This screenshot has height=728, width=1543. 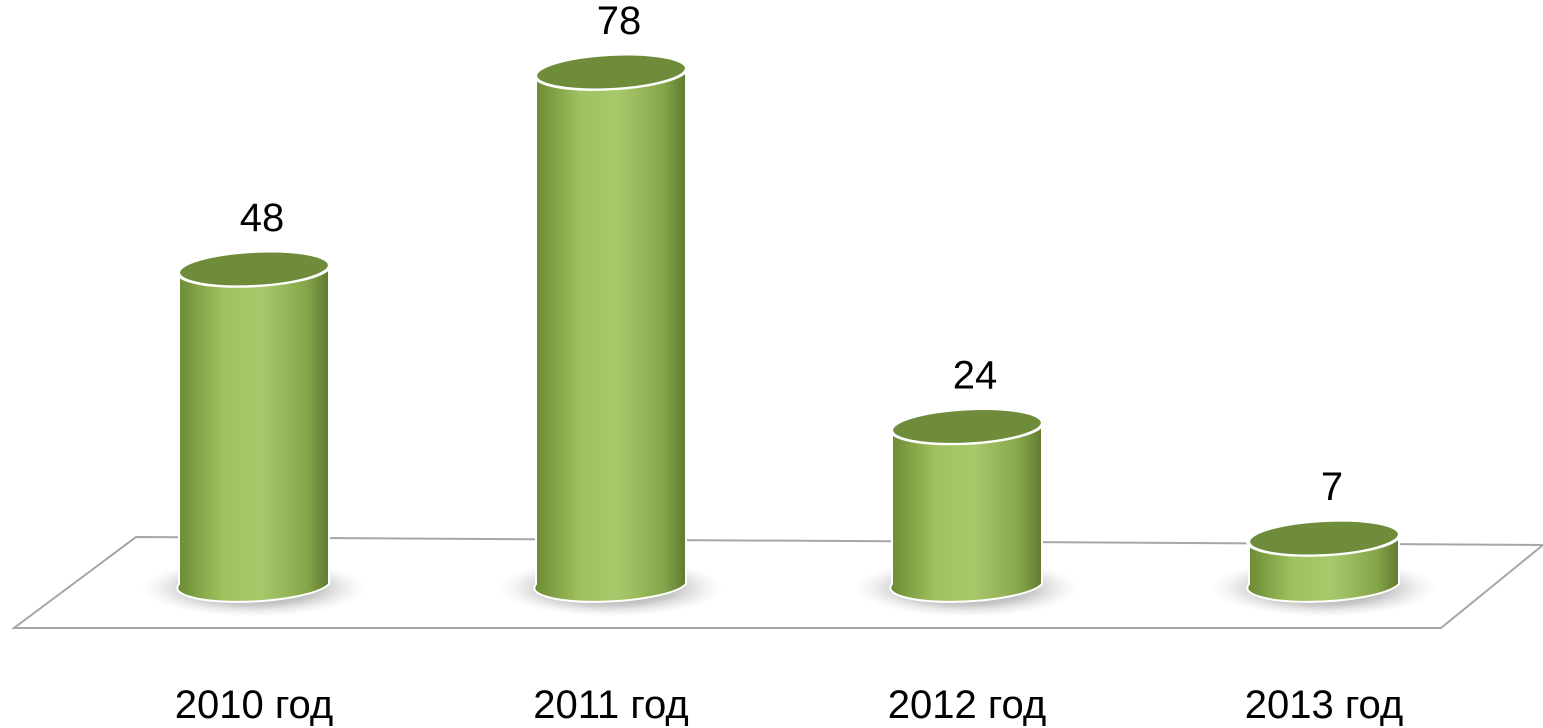 I want to click on category-label: 2012 год, so click(x=967, y=705).